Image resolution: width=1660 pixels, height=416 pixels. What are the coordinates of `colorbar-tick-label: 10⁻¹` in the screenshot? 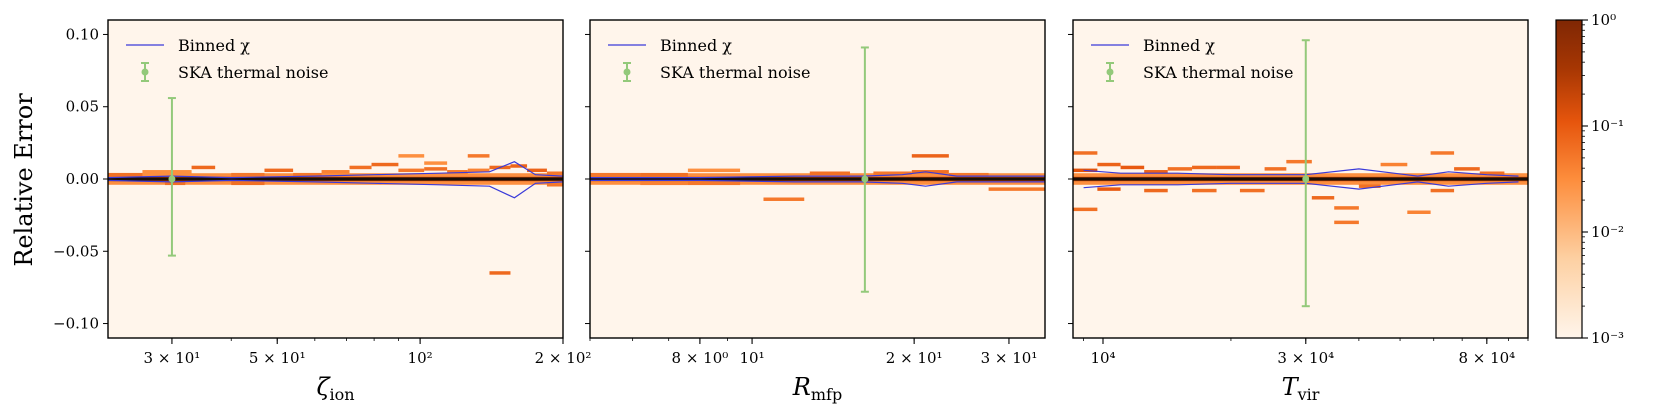 It's located at (1607, 126).